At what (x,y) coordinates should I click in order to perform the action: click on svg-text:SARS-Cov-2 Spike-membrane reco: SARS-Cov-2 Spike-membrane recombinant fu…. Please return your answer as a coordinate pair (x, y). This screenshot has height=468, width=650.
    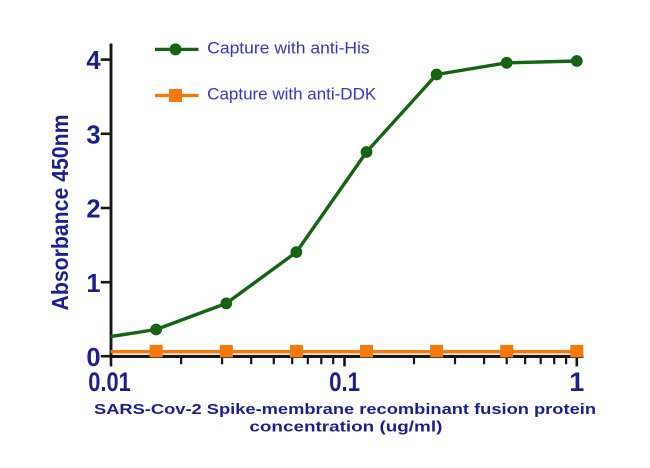
    Looking at the image, I should click on (345, 410).